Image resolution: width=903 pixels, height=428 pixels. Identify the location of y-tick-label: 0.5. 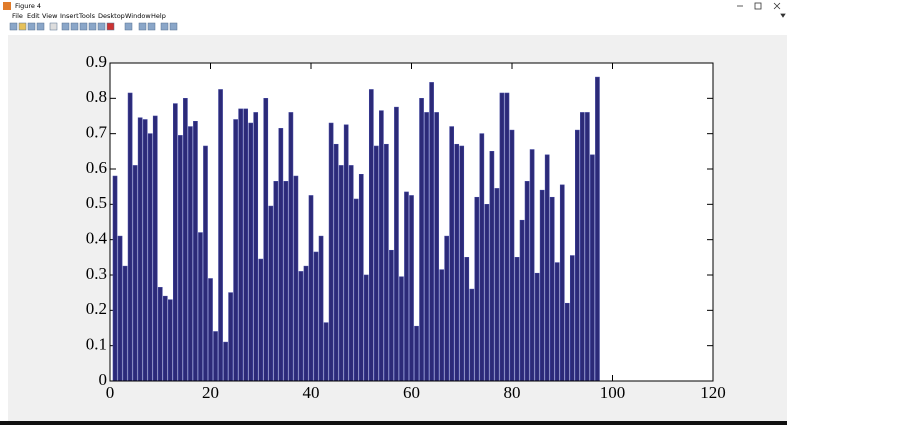
(96, 202).